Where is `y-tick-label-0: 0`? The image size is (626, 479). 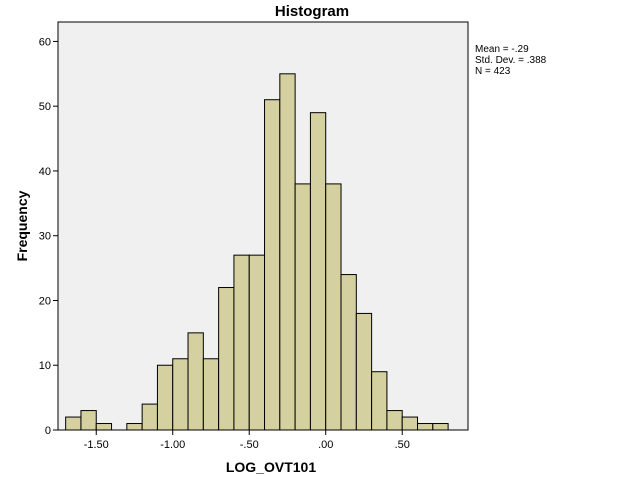 y-tick-label-0: 0 is located at coordinates (48, 431).